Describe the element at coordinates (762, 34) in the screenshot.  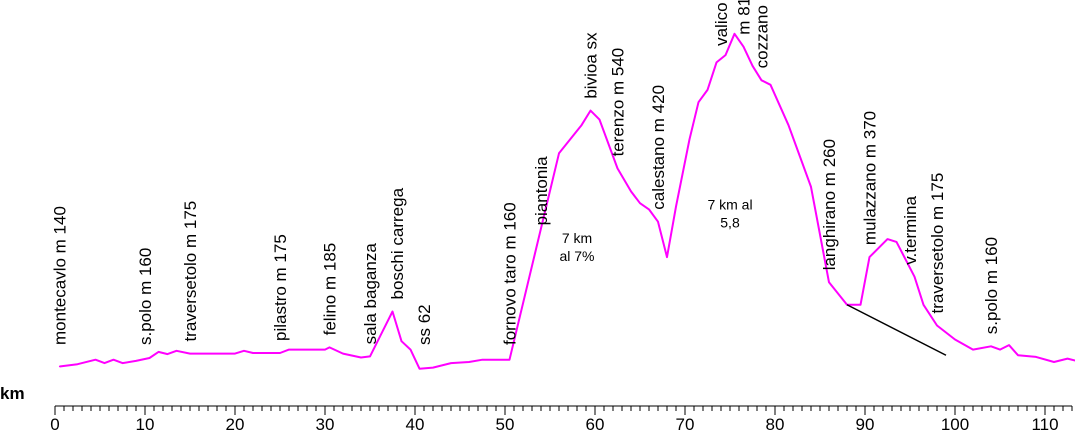
I see `place-label: cozzano m 700` at that location.